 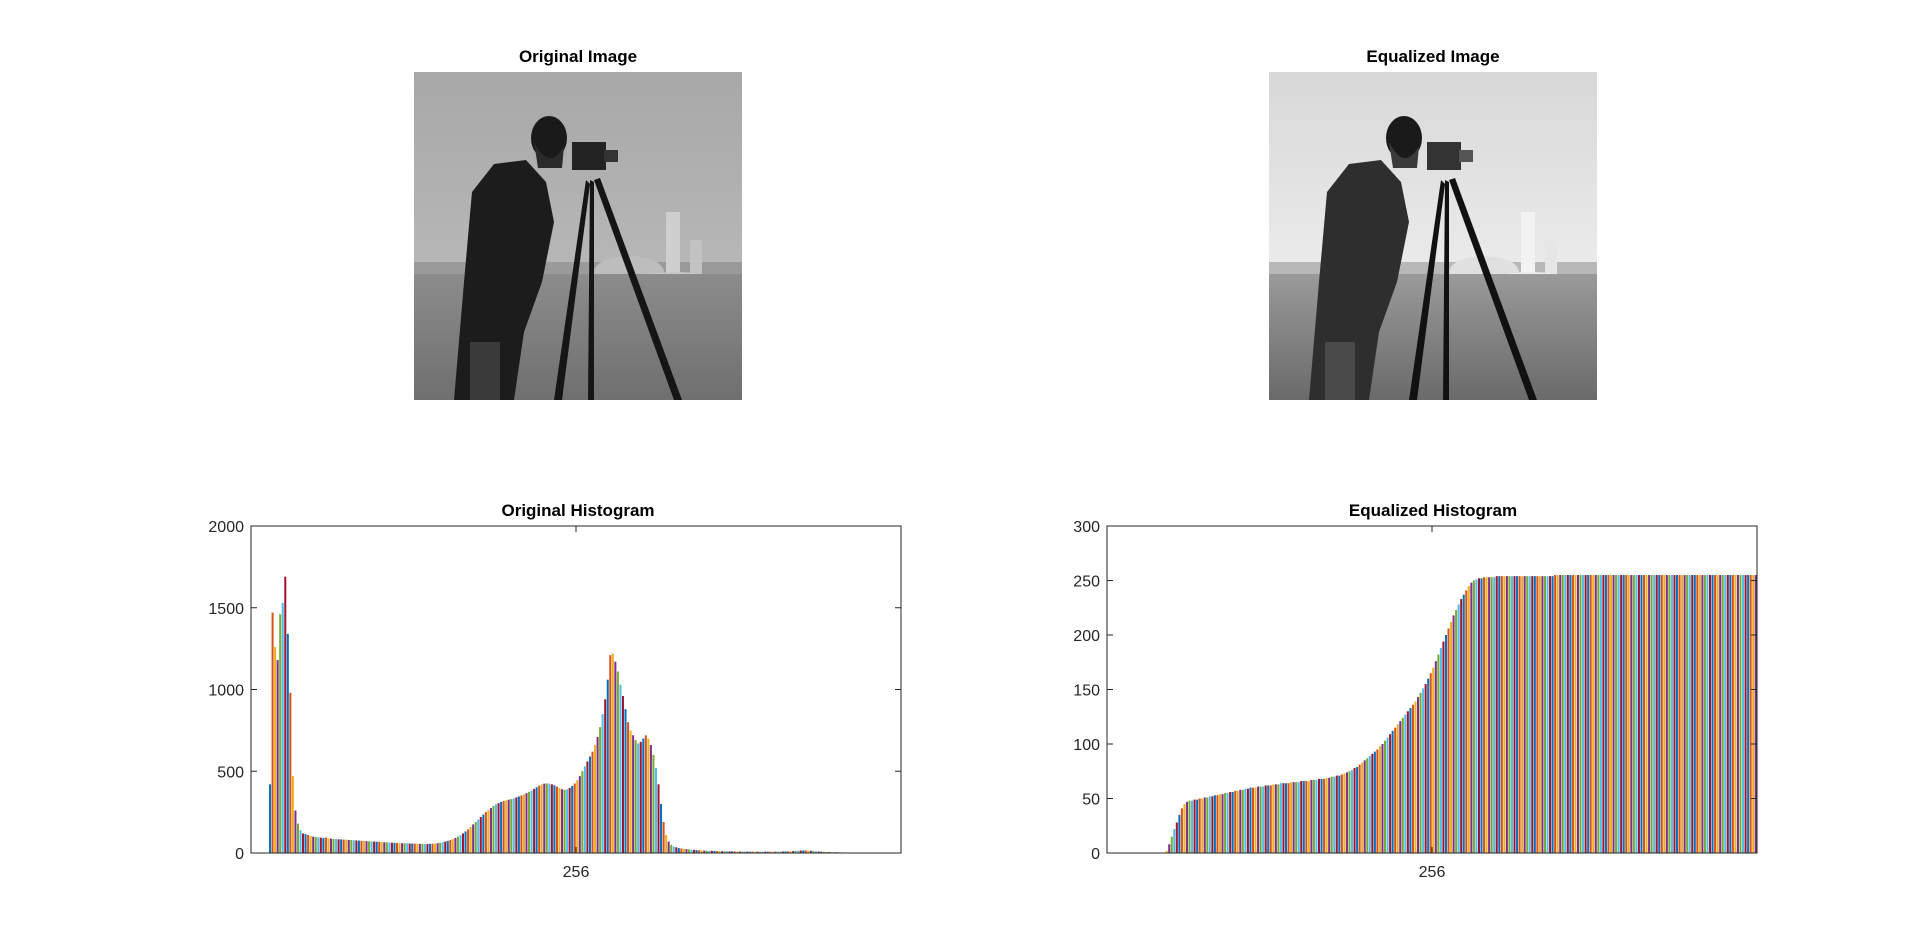 What do you see at coordinates (226, 691) in the screenshot?
I see `original-histogram-ytick-label: 1000` at bounding box center [226, 691].